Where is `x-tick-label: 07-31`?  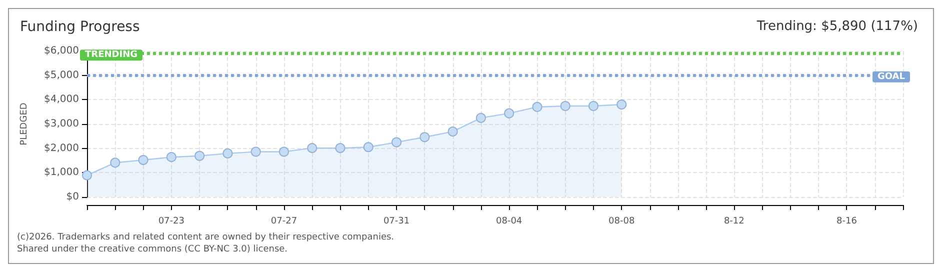 x-tick-label: 07-31 is located at coordinates (396, 221).